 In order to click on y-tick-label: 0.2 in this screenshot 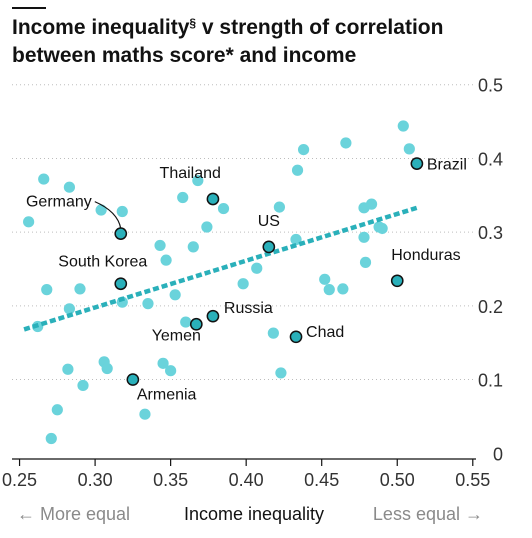, I will do `click(490, 307)`.